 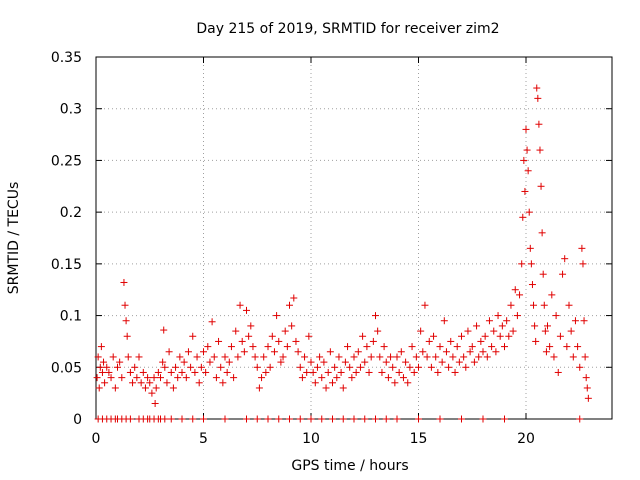 I want to click on y-tick-labels: 0 0.05 0.1 0.15 0.2 0.25 0.3 0.35, so click(x=66, y=239).